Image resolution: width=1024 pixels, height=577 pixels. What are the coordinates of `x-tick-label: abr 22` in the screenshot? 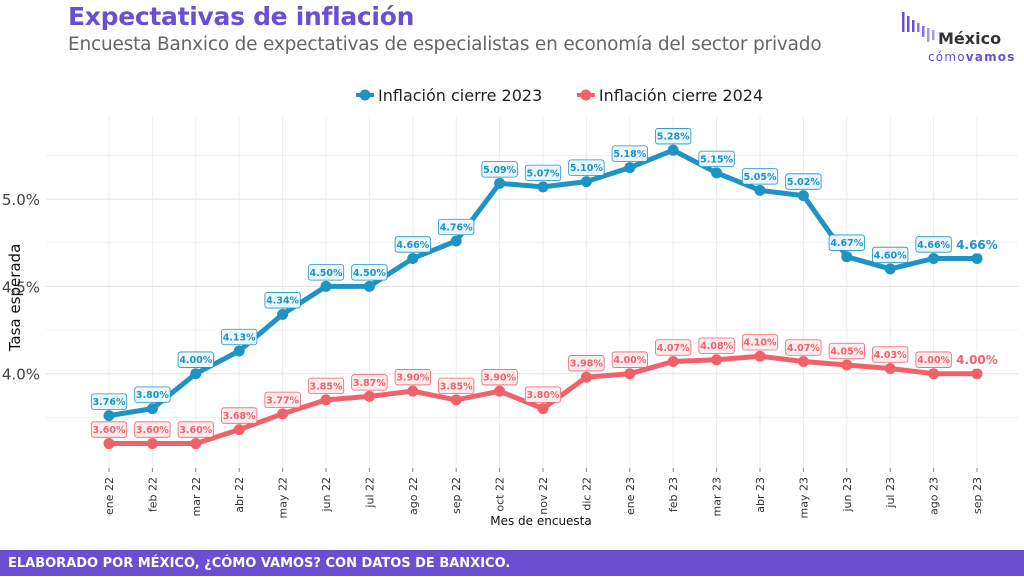 It's located at (239, 495).